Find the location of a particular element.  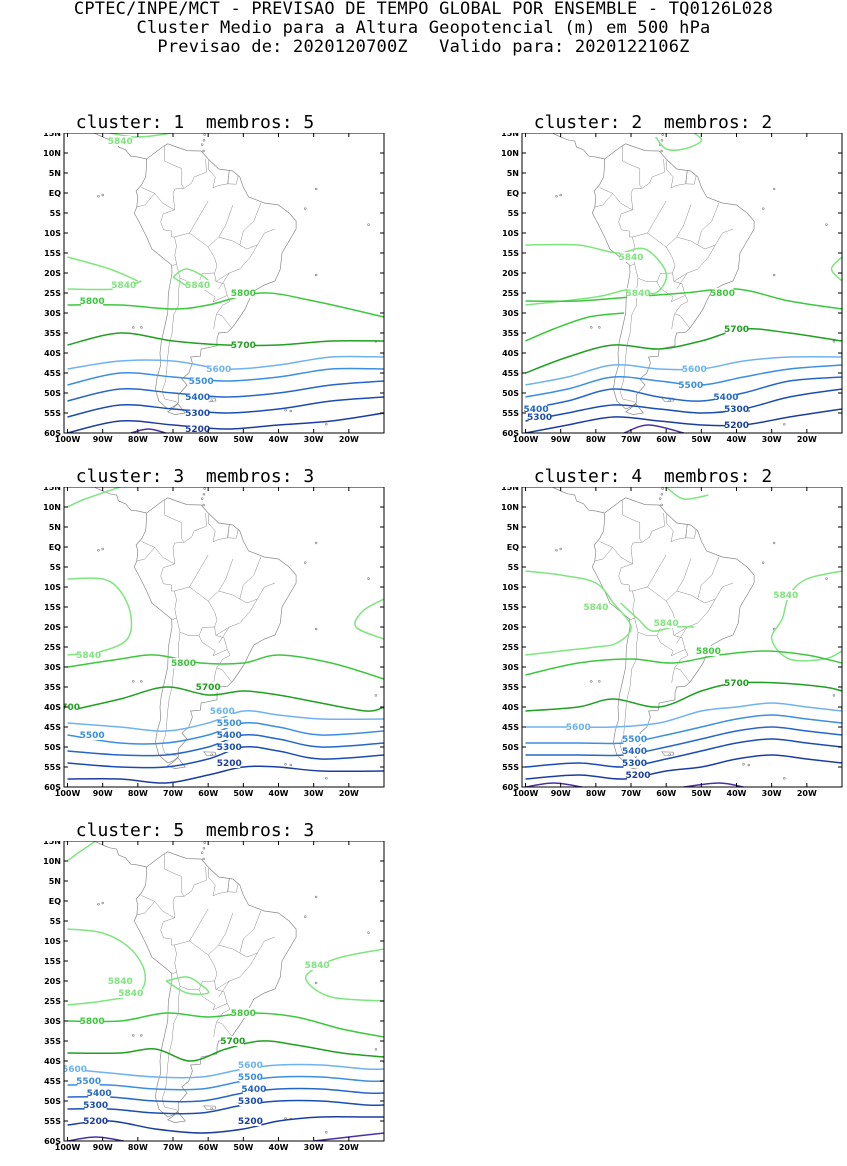

lat-label: 35S is located at coordinates (510, 333).